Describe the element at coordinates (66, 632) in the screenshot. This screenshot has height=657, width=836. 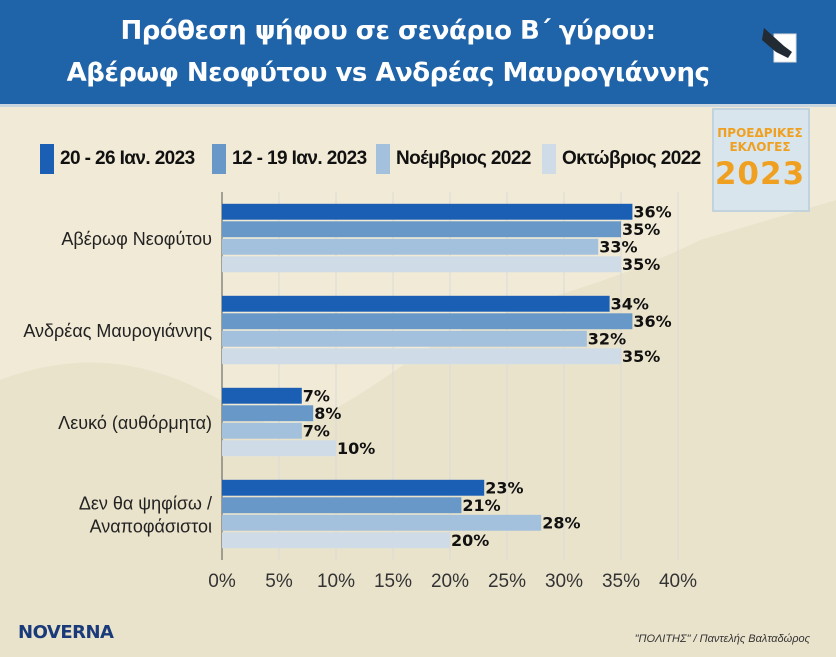
I see `noverna-logo: NOVERNA` at that location.